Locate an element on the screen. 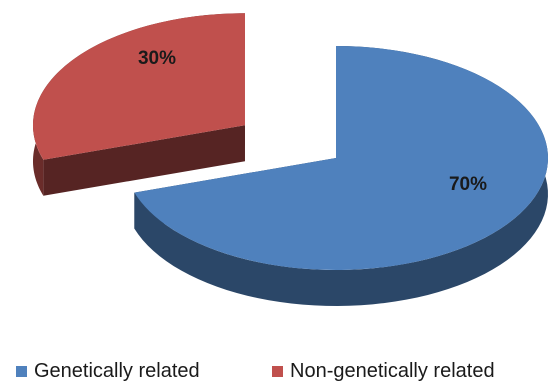 Image resolution: width=549 pixels, height=390 pixels. slice-non-genetically-related is located at coordinates (138, 86).